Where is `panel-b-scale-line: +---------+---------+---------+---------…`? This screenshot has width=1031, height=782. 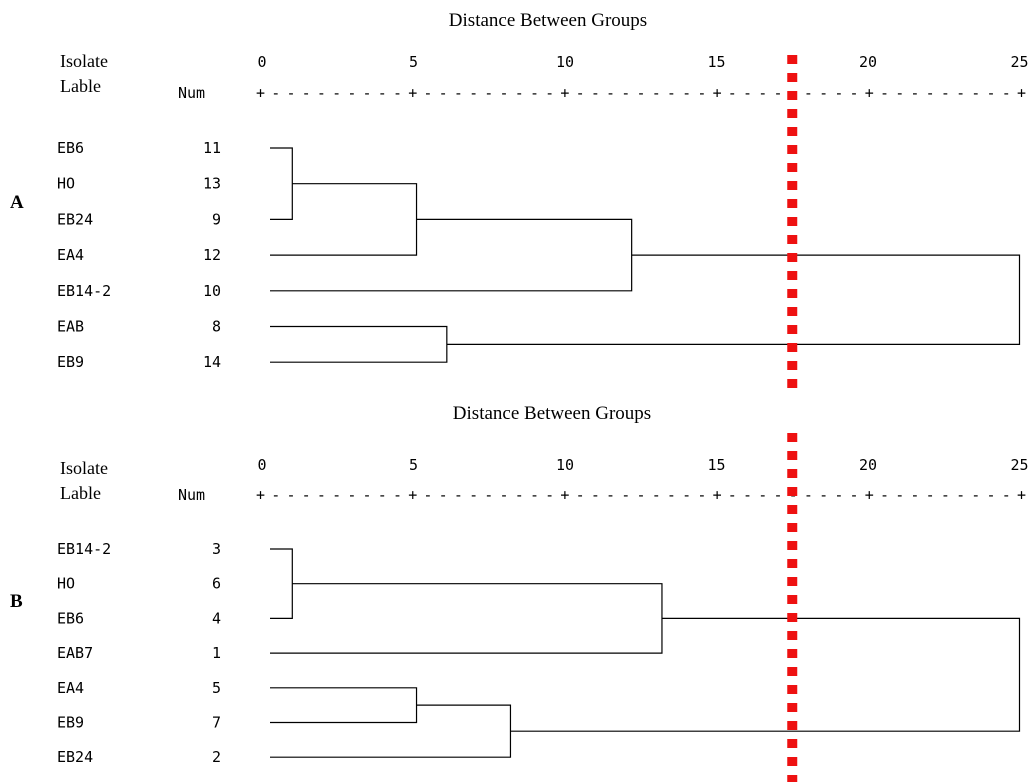
panel-b-scale-line: +---------+---------+---------+---------… is located at coordinates (641, 495).